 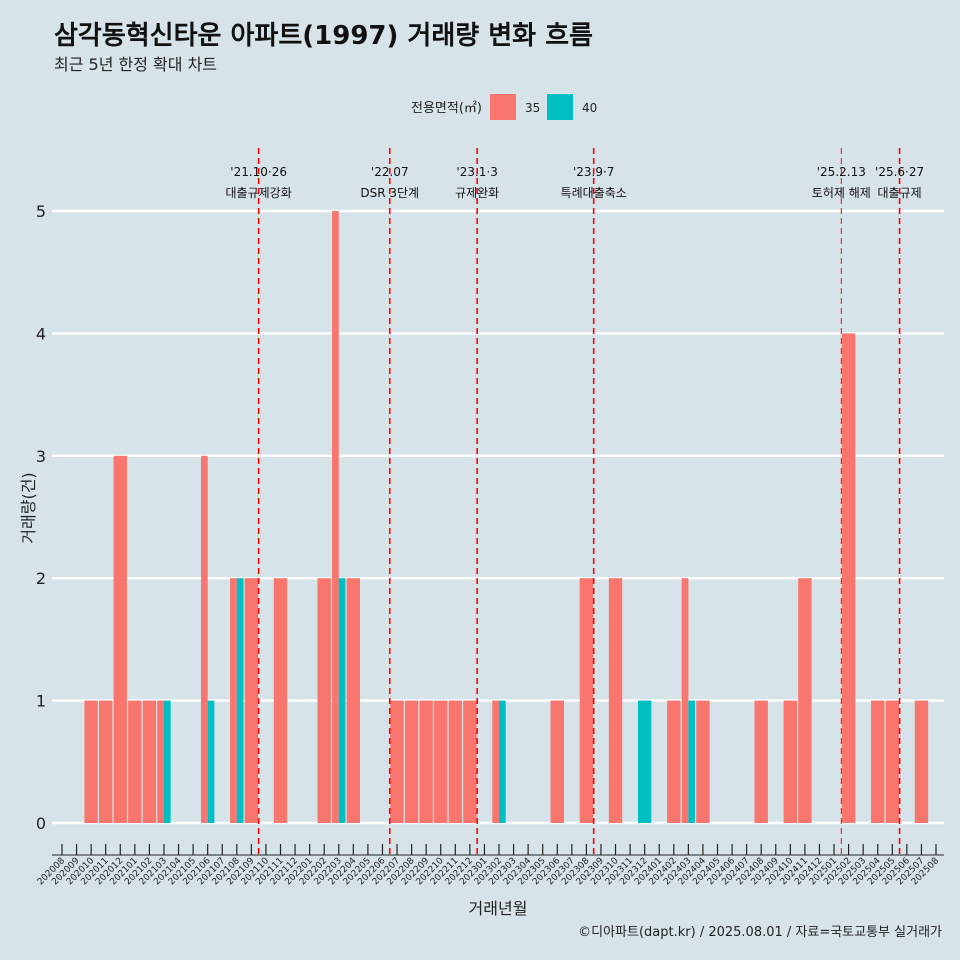 I want to click on annotation-label: 토허제 해제, so click(x=841, y=193).